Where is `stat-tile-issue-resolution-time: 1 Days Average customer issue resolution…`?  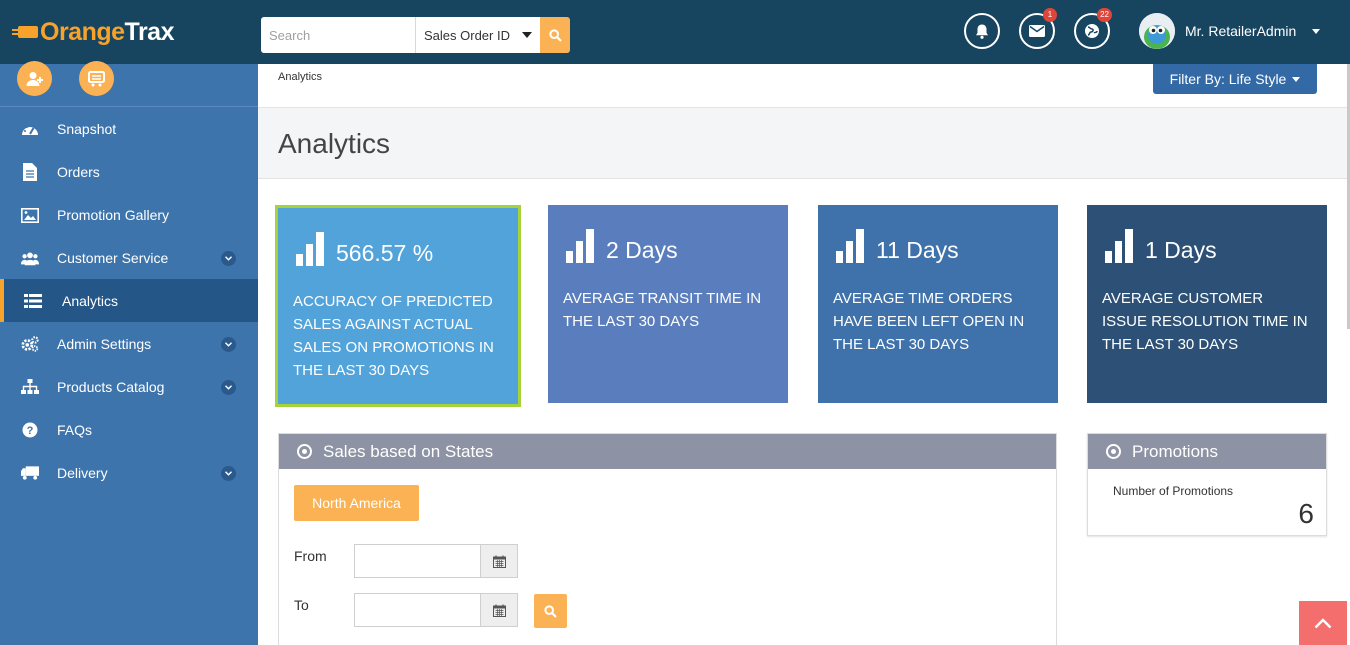 stat-tile-issue-resolution-time: 1 Days Average customer issue resolution… is located at coordinates (1207, 304).